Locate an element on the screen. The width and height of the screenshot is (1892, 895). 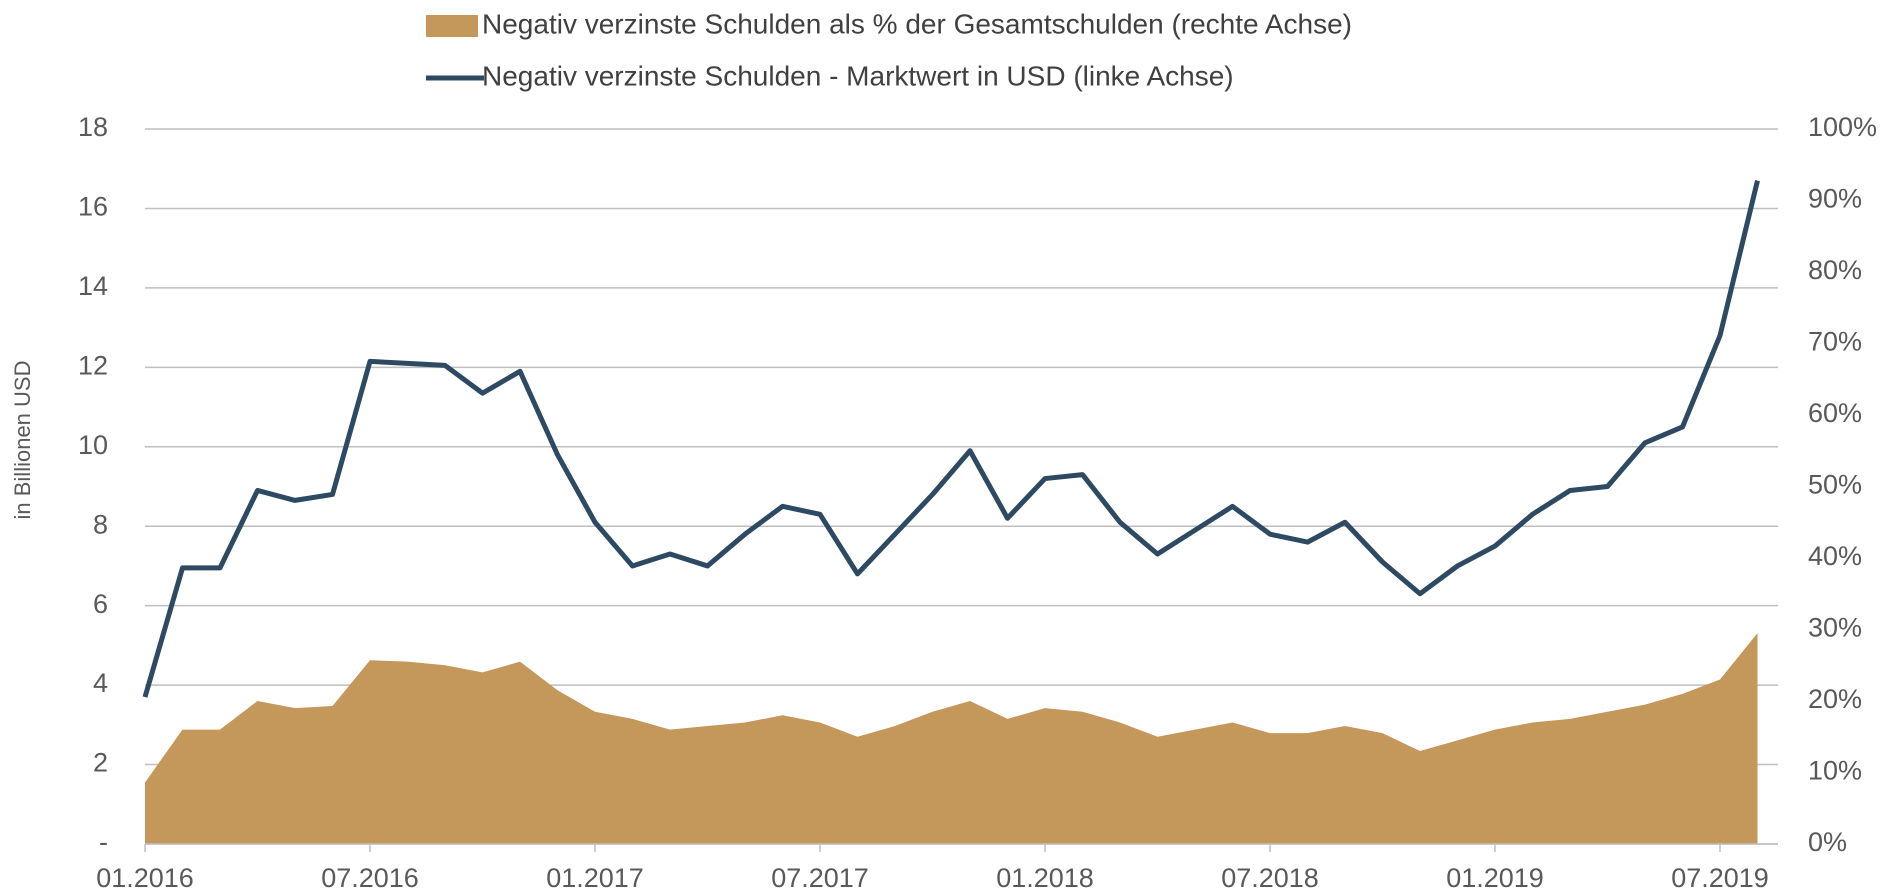
y-tick-label: 14 is located at coordinates (93, 286).